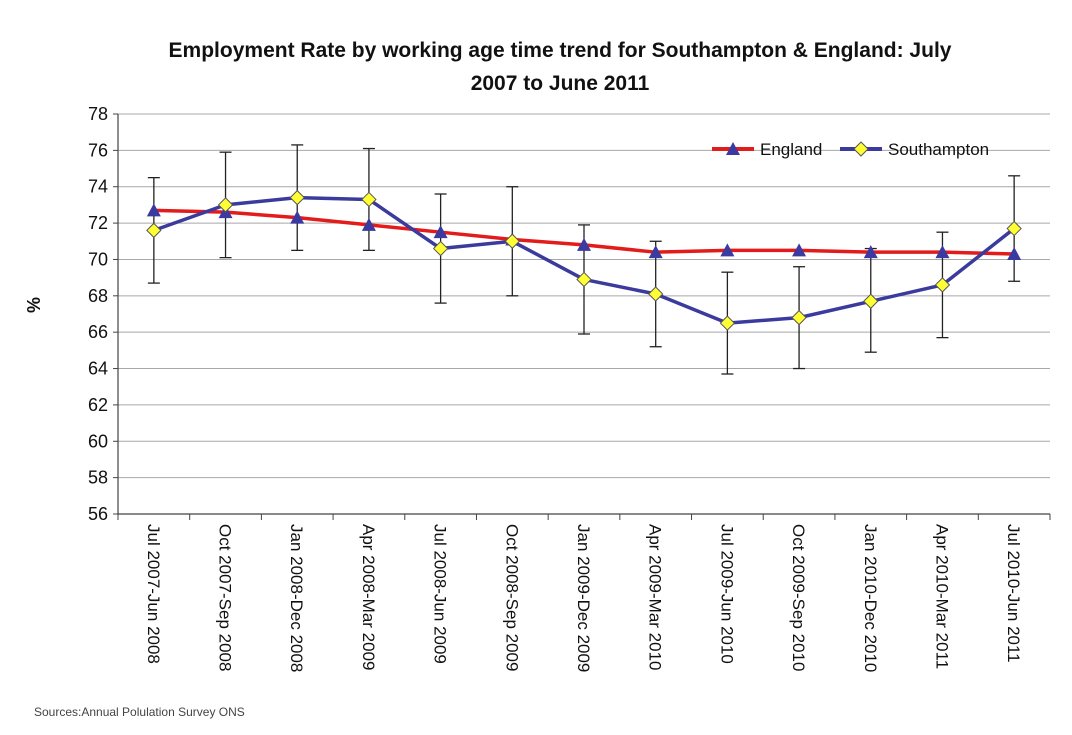 The image size is (1072, 735). What do you see at coordinates (726, 594) in the screenshot?
I see `x-tick-label: Jul 2009-Jun 2010` at bounding box center [726, 594].